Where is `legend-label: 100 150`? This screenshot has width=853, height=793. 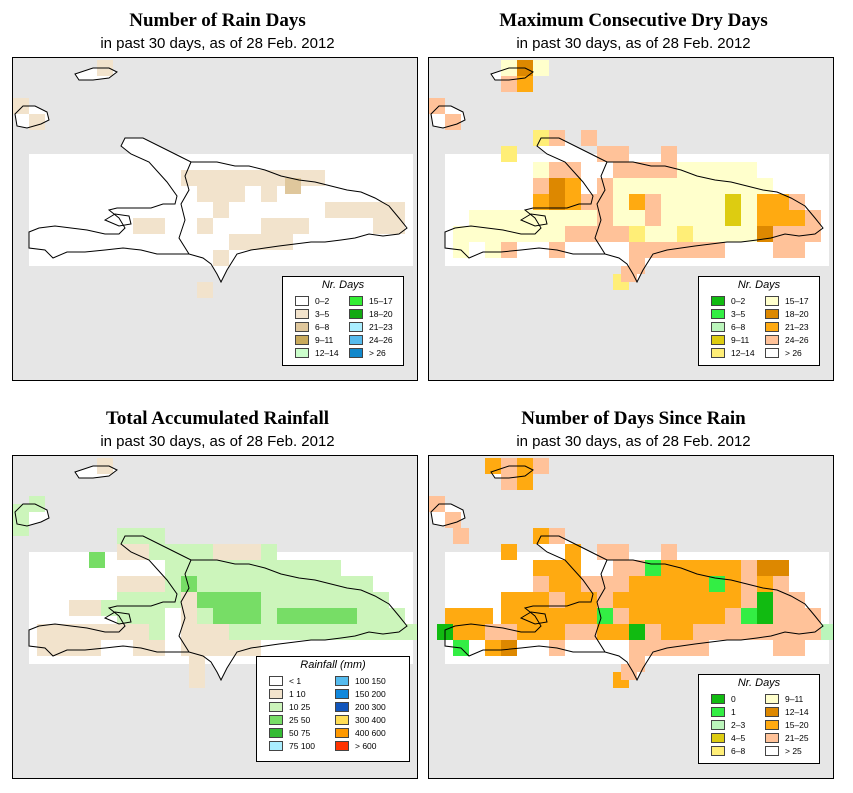
legend-label: 100 150 is located at coordinates (370, 681).